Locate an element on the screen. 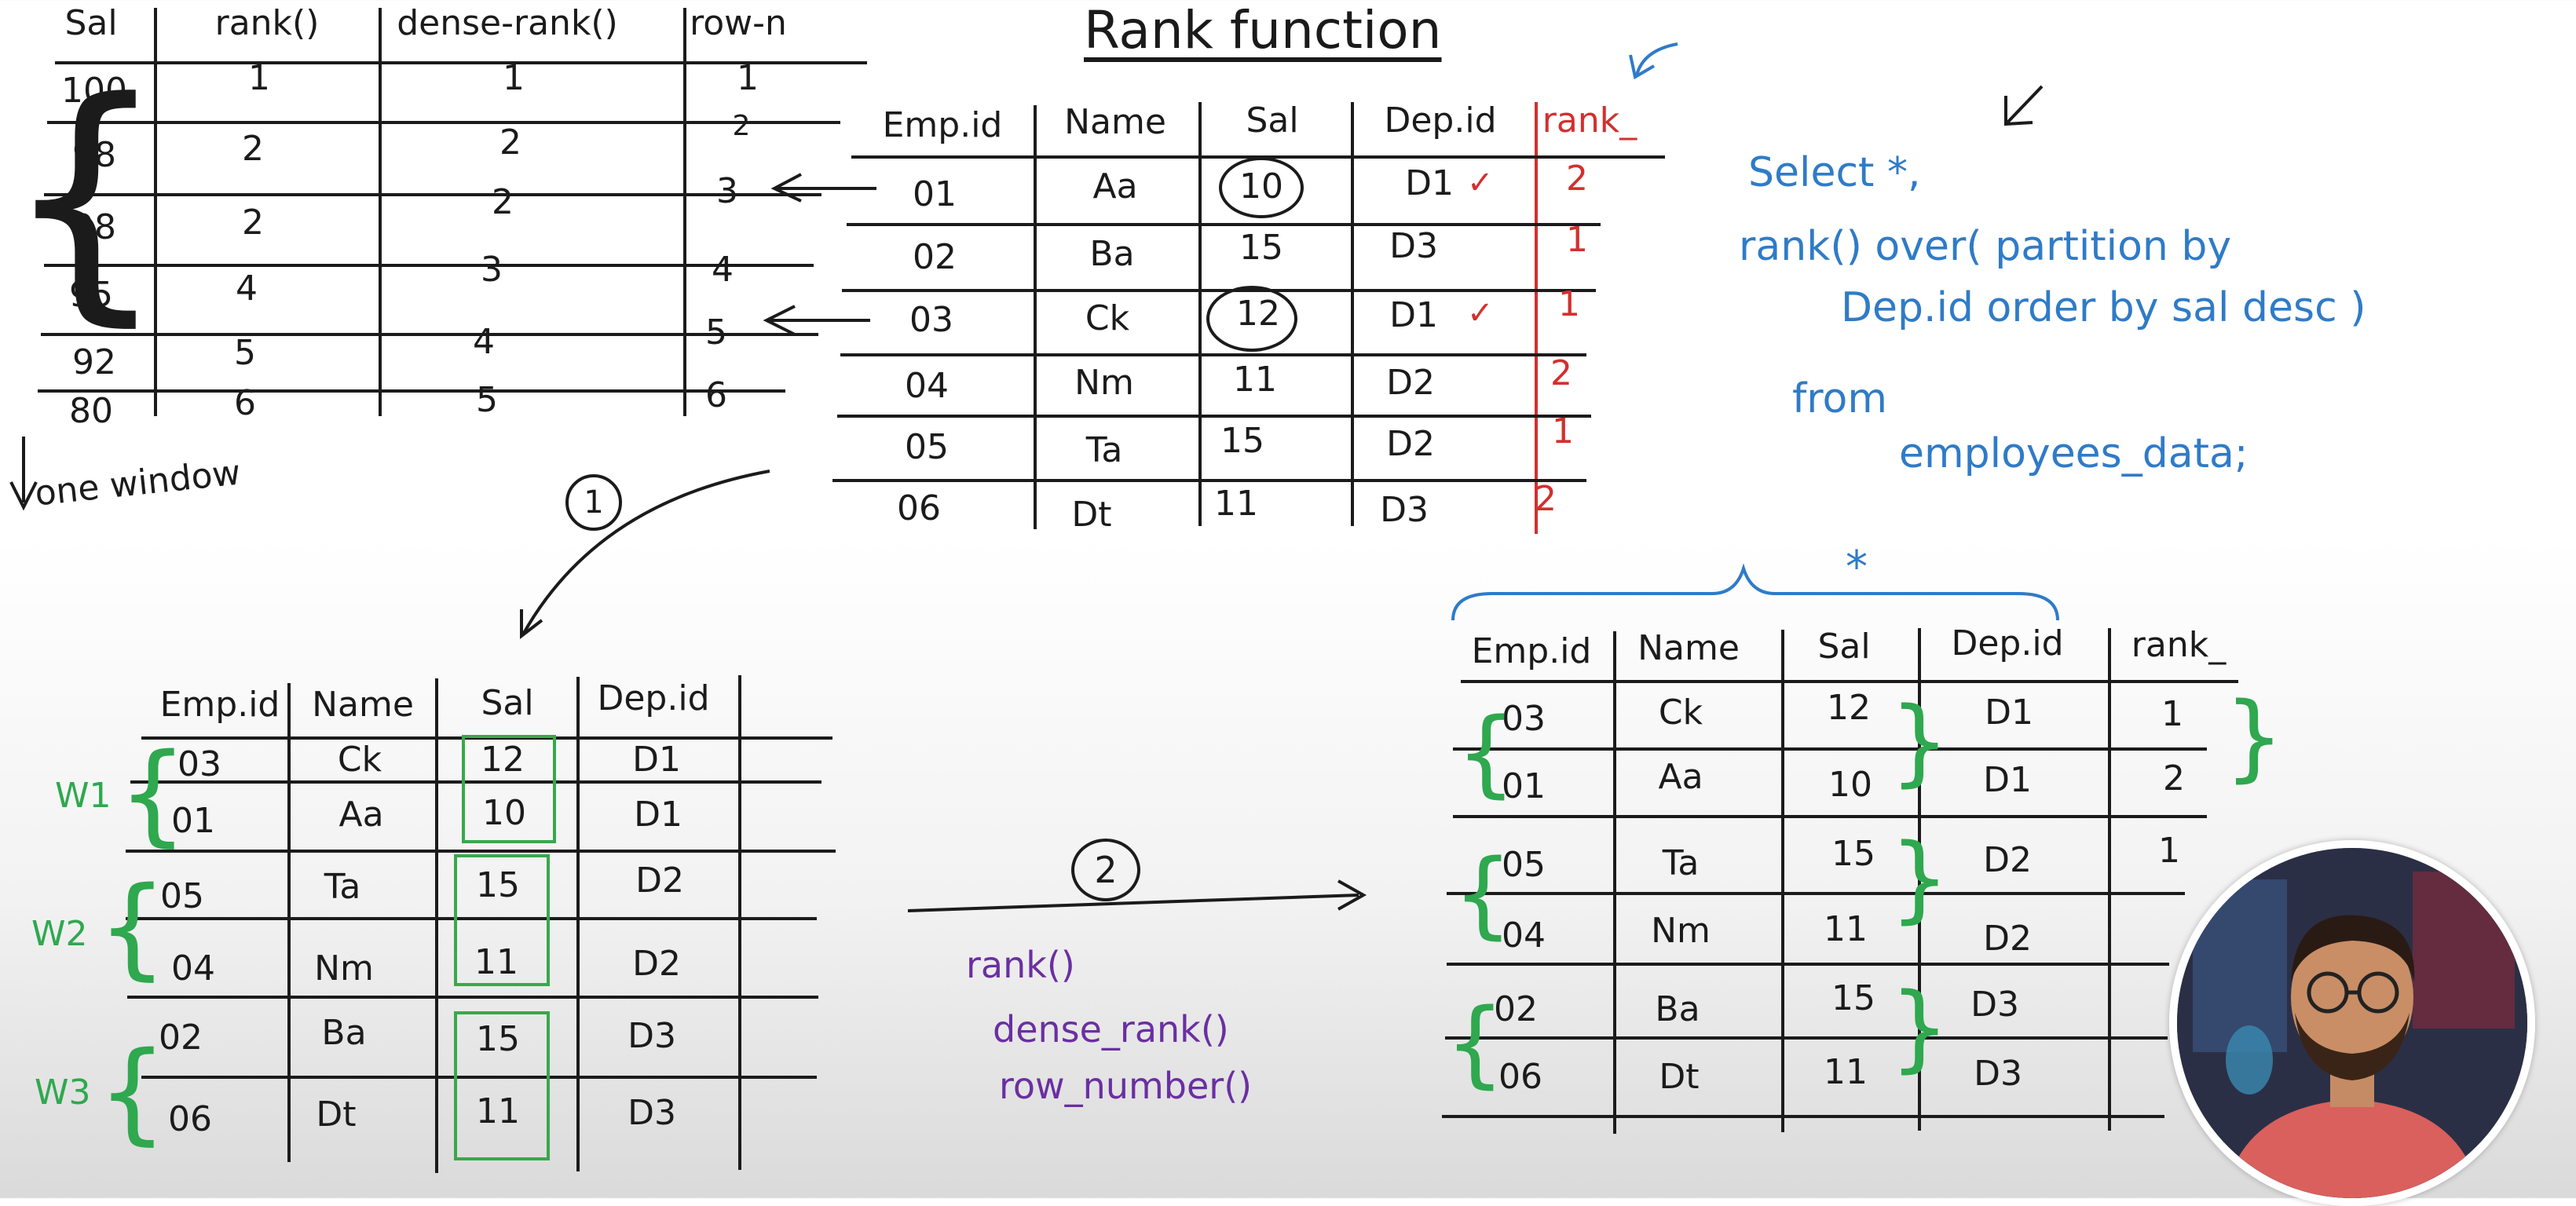 This screenshot has height=1206, width=2576. main-cell: D2 is located at coordinates (1410, 383).